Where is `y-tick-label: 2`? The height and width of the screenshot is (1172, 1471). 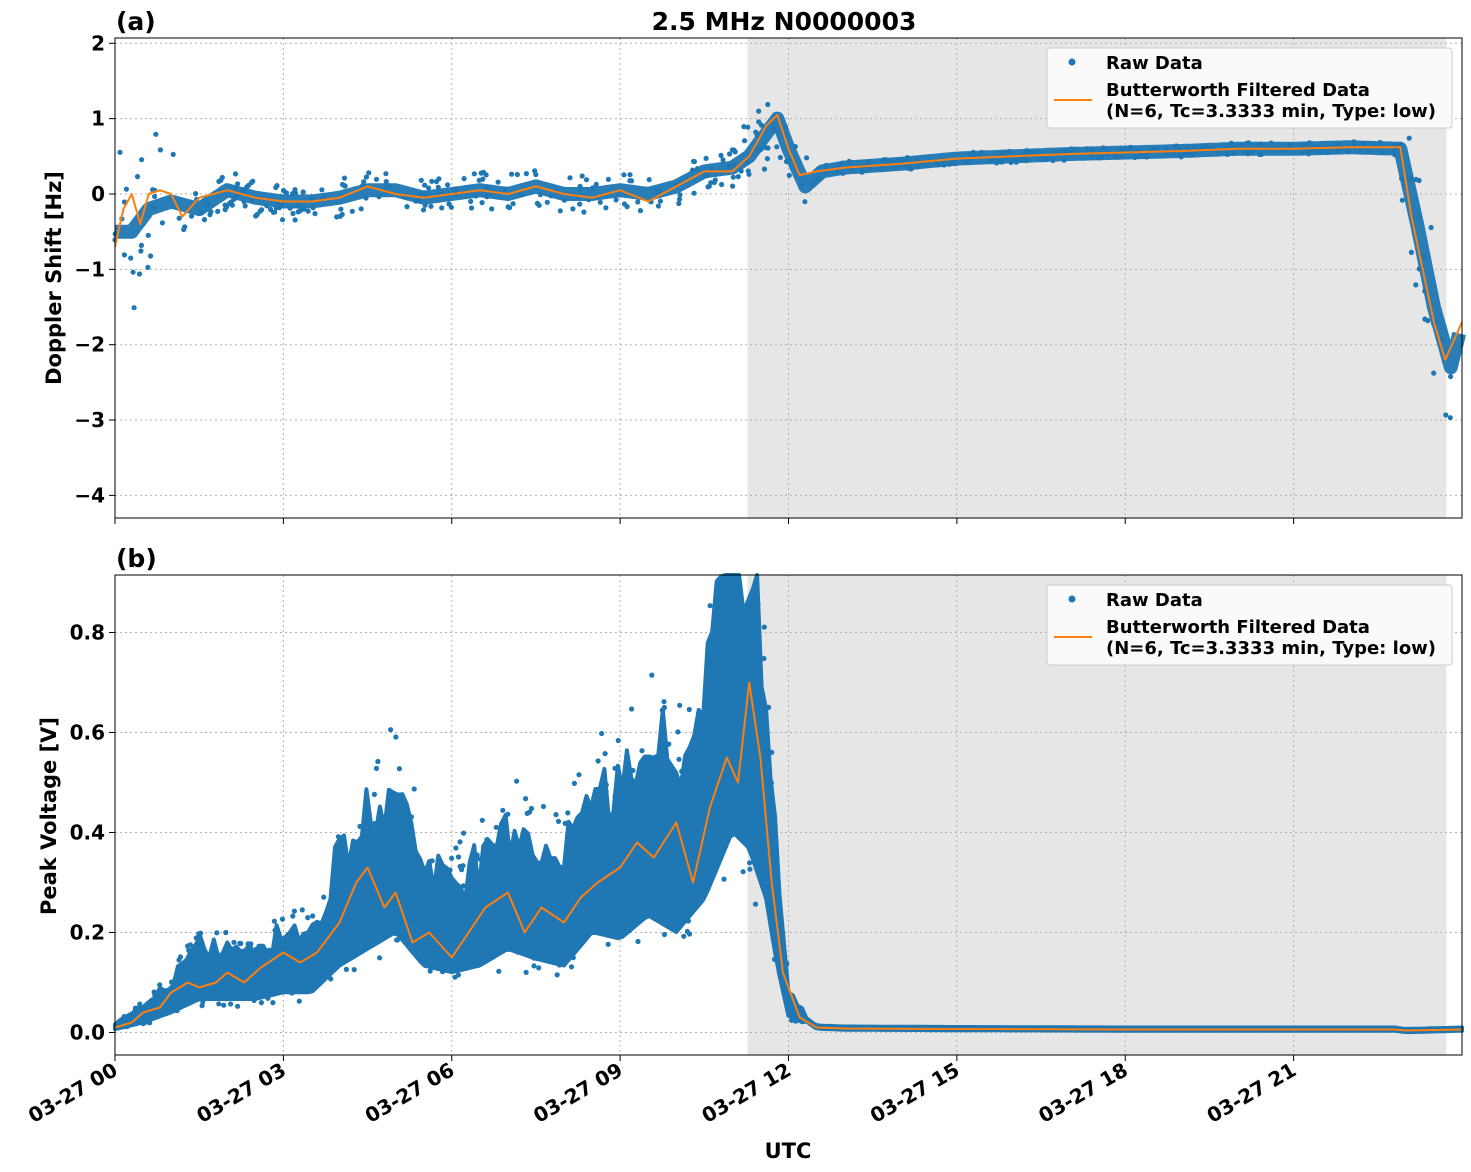 y-tick-label: 2 is located at coordinates (98, 43).